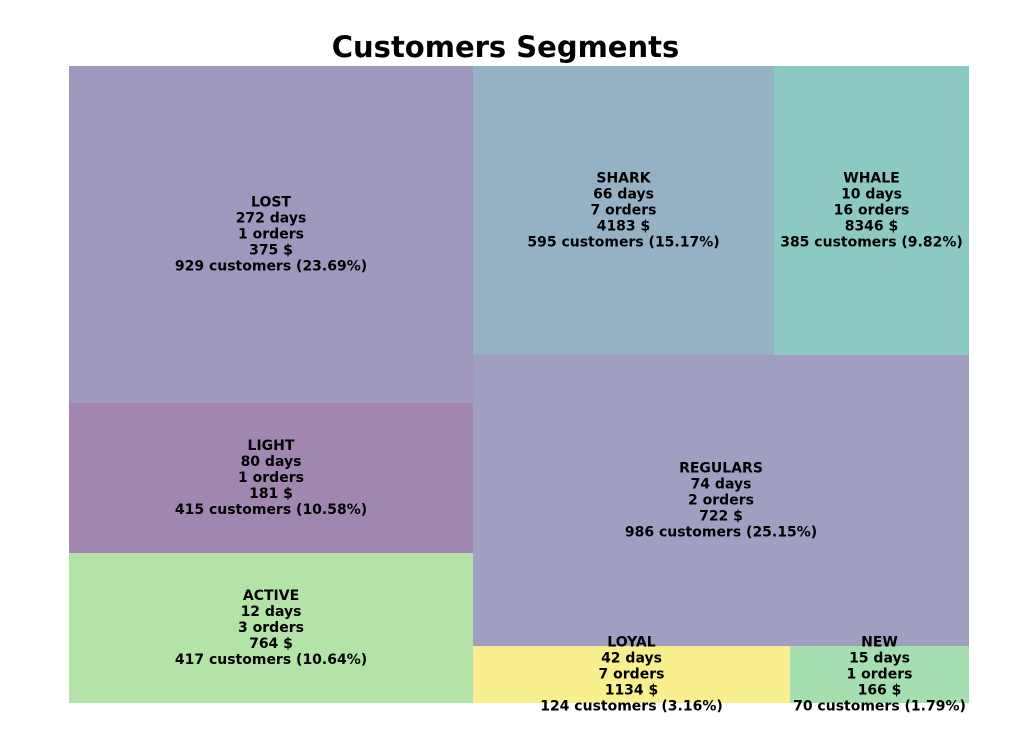 The width and height of the screenshot is (1011, 729). I want to click on segment-new, so click(879, 674).